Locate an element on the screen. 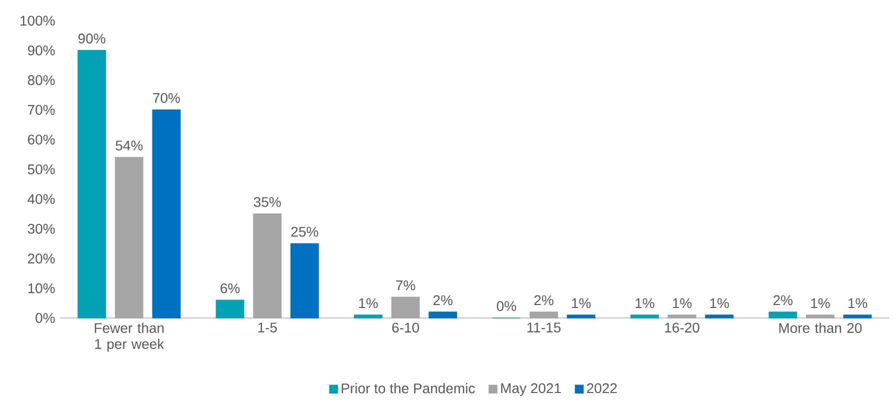 The height and width of the screenshot is (400, 894). y-tick-label: 60% is located at coordinates (41, 139).